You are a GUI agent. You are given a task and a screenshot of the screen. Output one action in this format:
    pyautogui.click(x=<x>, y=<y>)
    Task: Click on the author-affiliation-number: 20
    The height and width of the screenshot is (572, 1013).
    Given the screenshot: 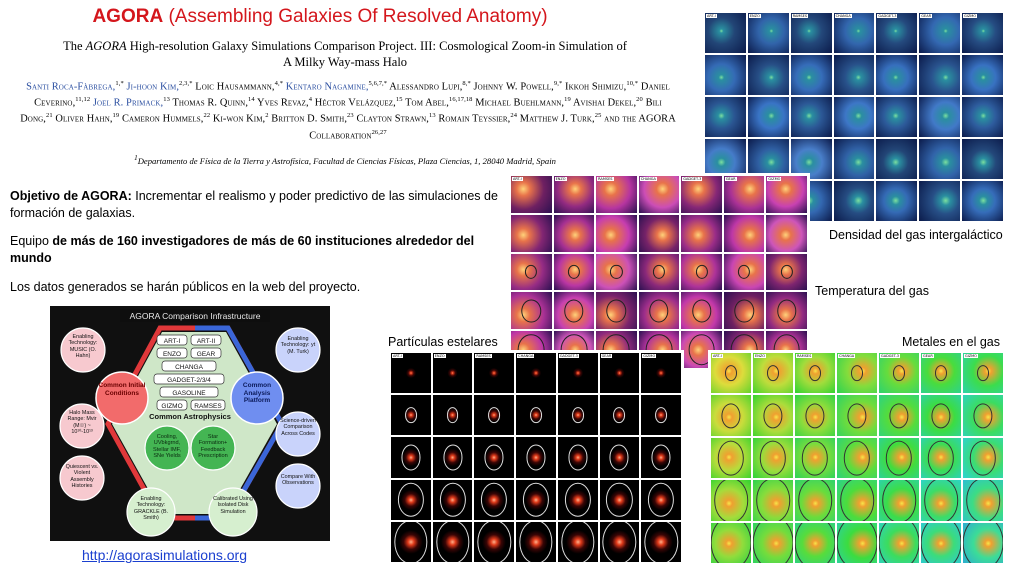 What is the action you would take?
    pyautogui.click(x=639, y=100)
    